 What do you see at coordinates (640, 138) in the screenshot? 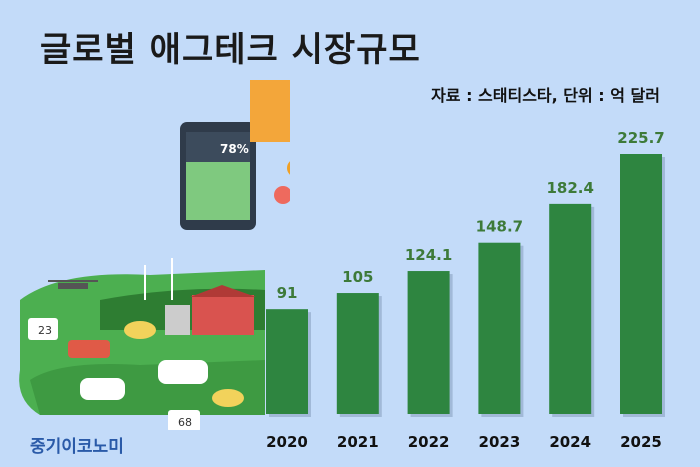
I see `value-label: 225.7` at bounding box center [640, 138].